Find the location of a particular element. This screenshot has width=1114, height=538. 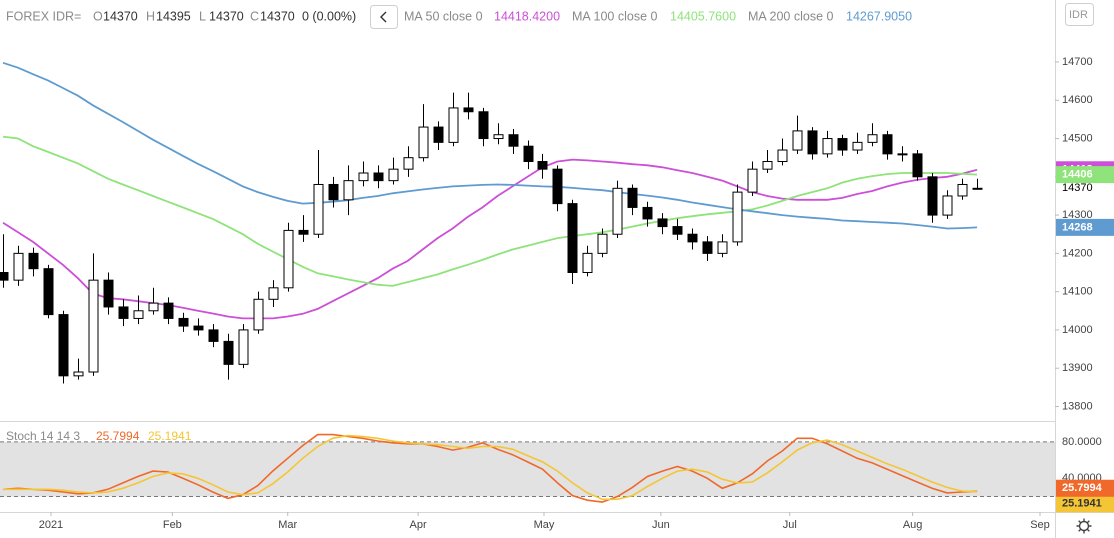

y-tick-label: 14500 is located at coordinates (1077, 138).